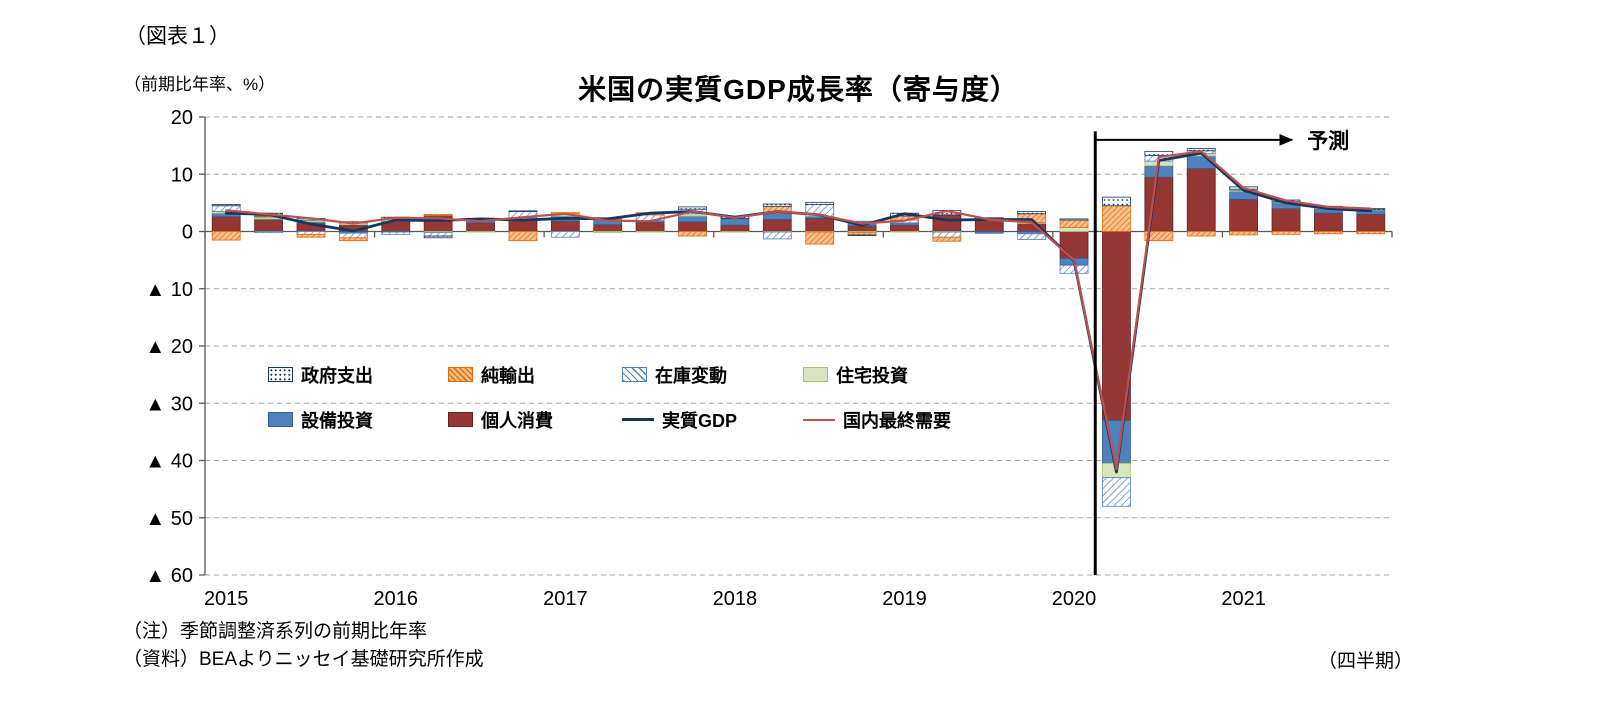 The height and width of the screenshot is (721, 1607). I want to click on y-axis-tick-label: 0, so click(187, 233).